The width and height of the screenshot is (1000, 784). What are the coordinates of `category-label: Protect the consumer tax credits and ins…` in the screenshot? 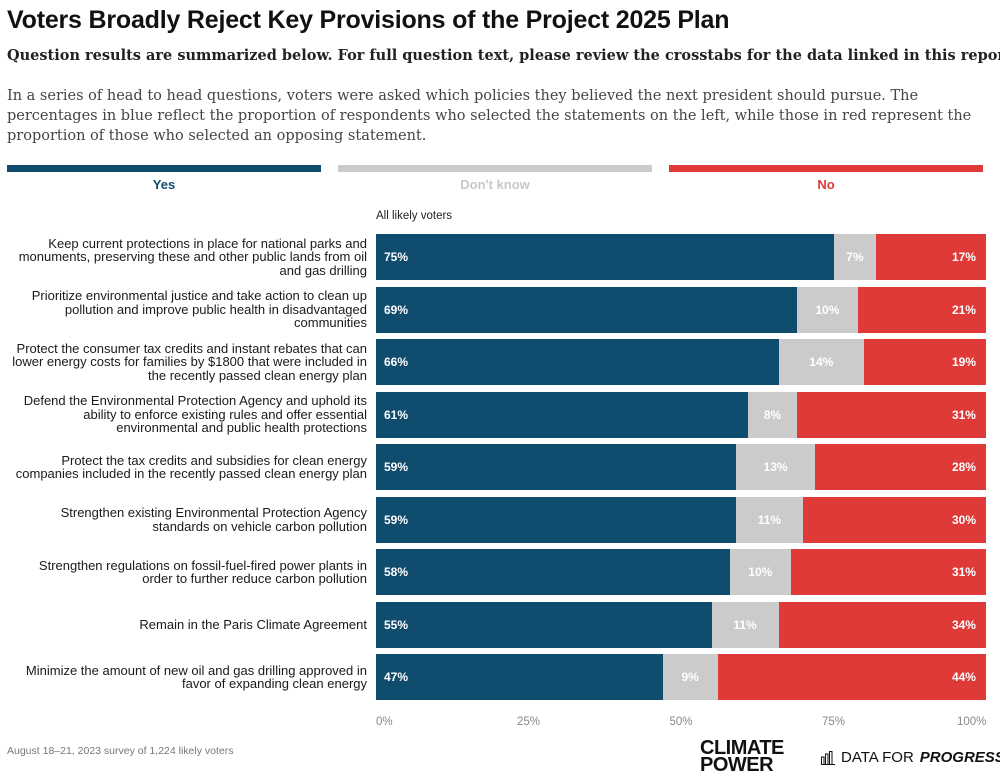 It's located at (189, 361).